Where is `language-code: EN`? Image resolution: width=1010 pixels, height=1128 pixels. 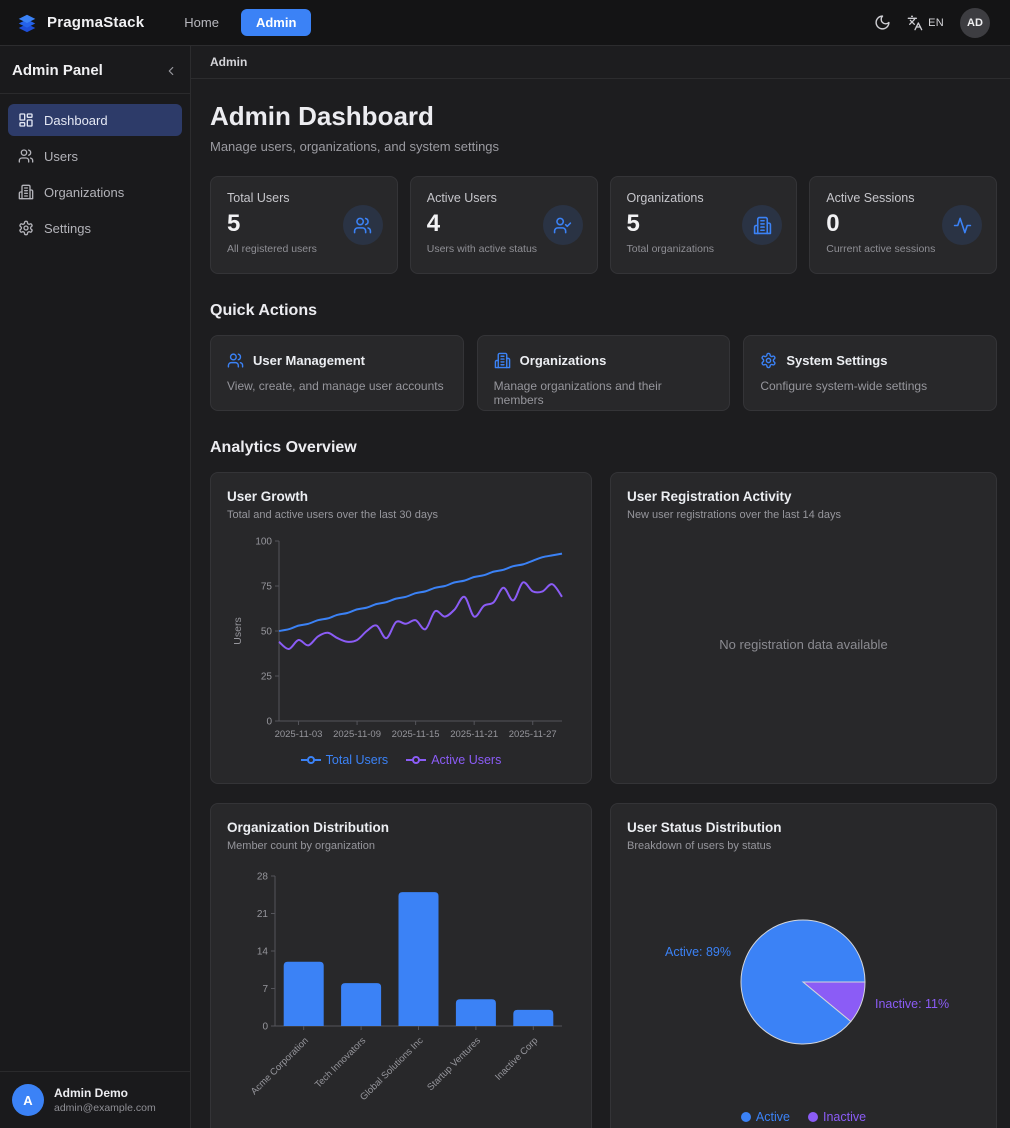
language-code: EN is located at coordinates (936, 22).